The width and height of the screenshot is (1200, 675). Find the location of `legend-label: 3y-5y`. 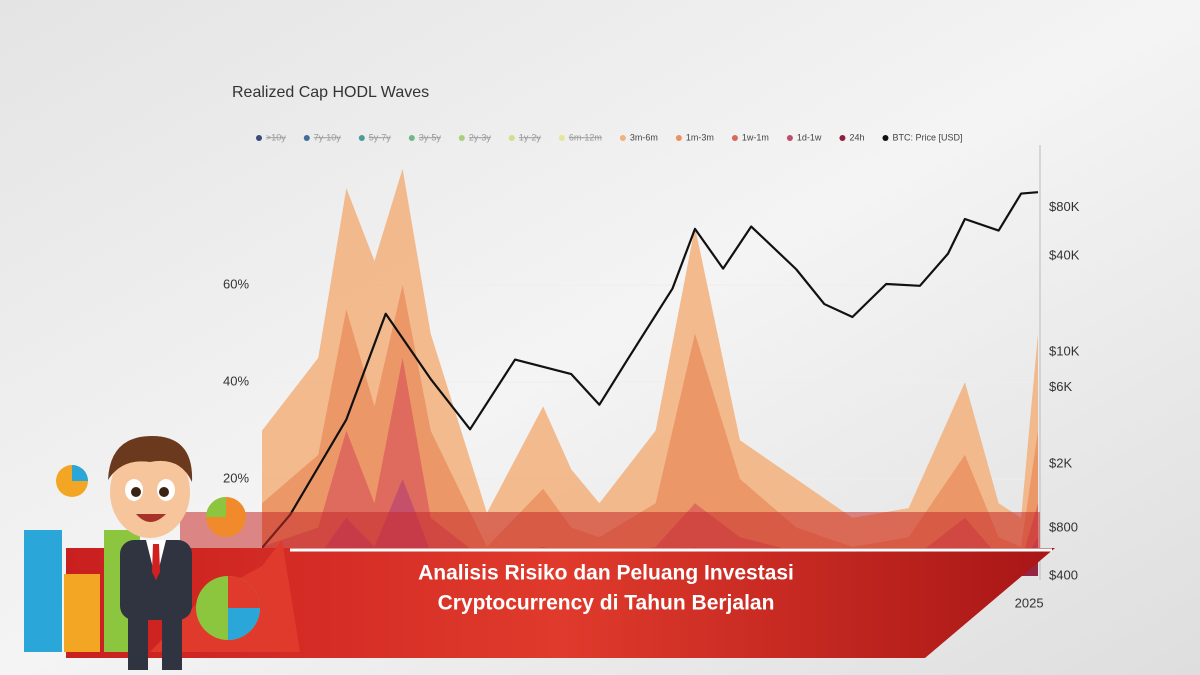

legend-label: 3y-5y is located at coordinates (430, 137).